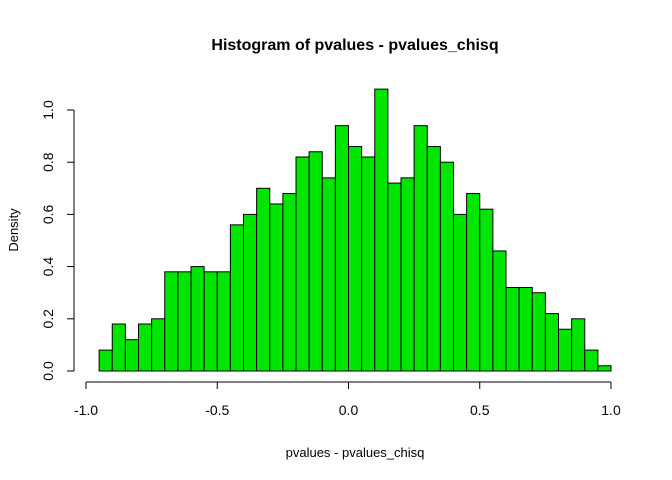 This screenshot has width=672, height=480. Describe the element at coordinates (48, 371) in the screenshot. I see `y-tick-label: 0.0` at that location.